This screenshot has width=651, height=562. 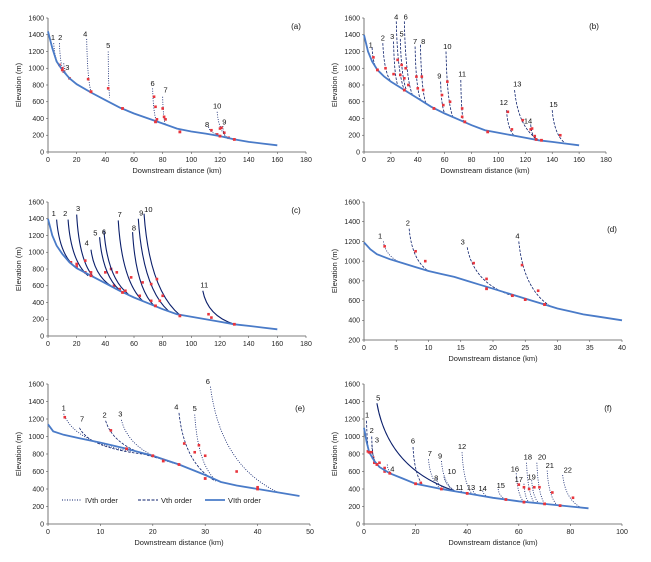 I want to click on y-tick-label: 1400, so click(x=36, y=35).